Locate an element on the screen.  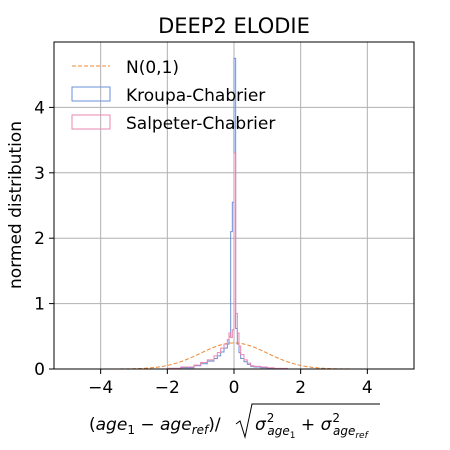
salpeter-histogram is located at coordinates (233, 261).